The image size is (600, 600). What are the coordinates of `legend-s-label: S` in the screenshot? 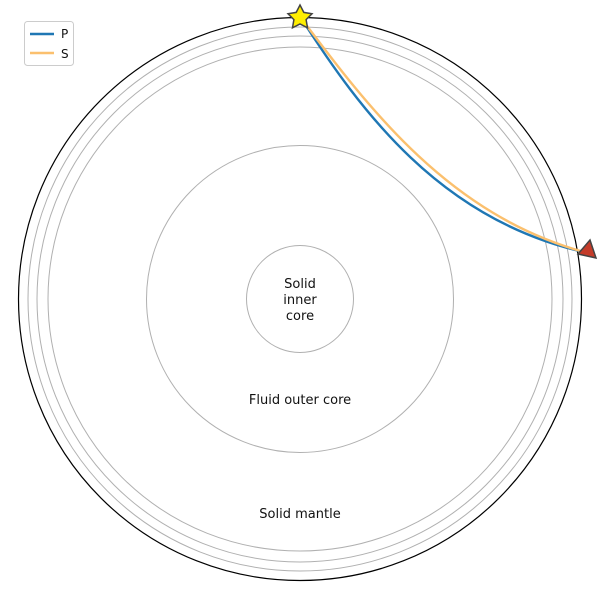 It's located at (65, 54).